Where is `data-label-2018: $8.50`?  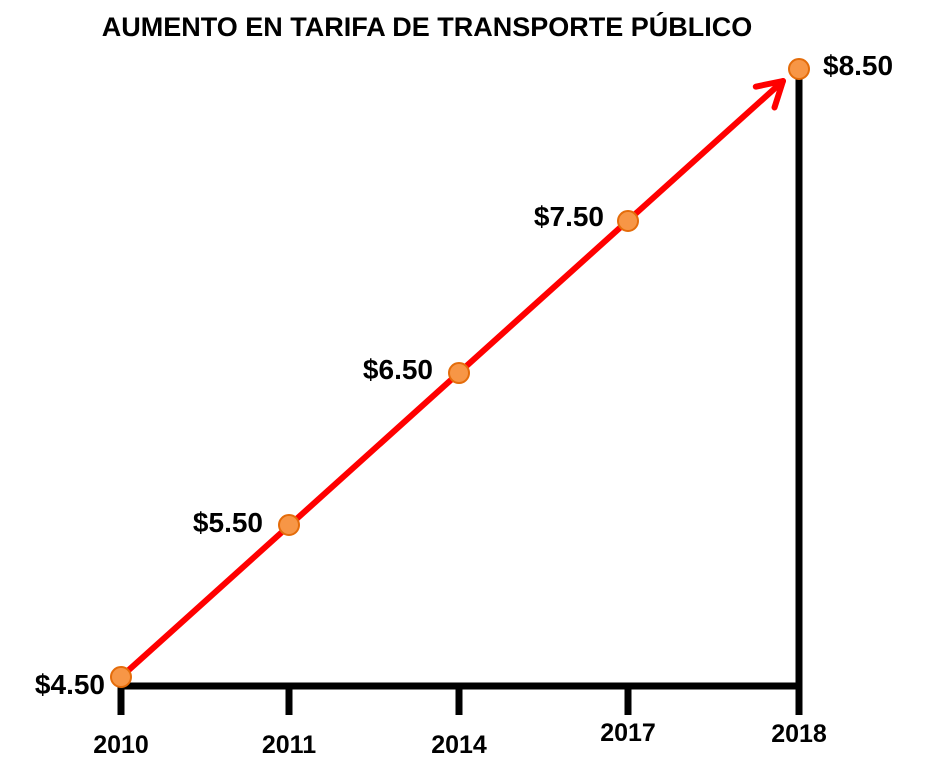
data-label-2018: $8.50 is located at coordinates (858, 65).